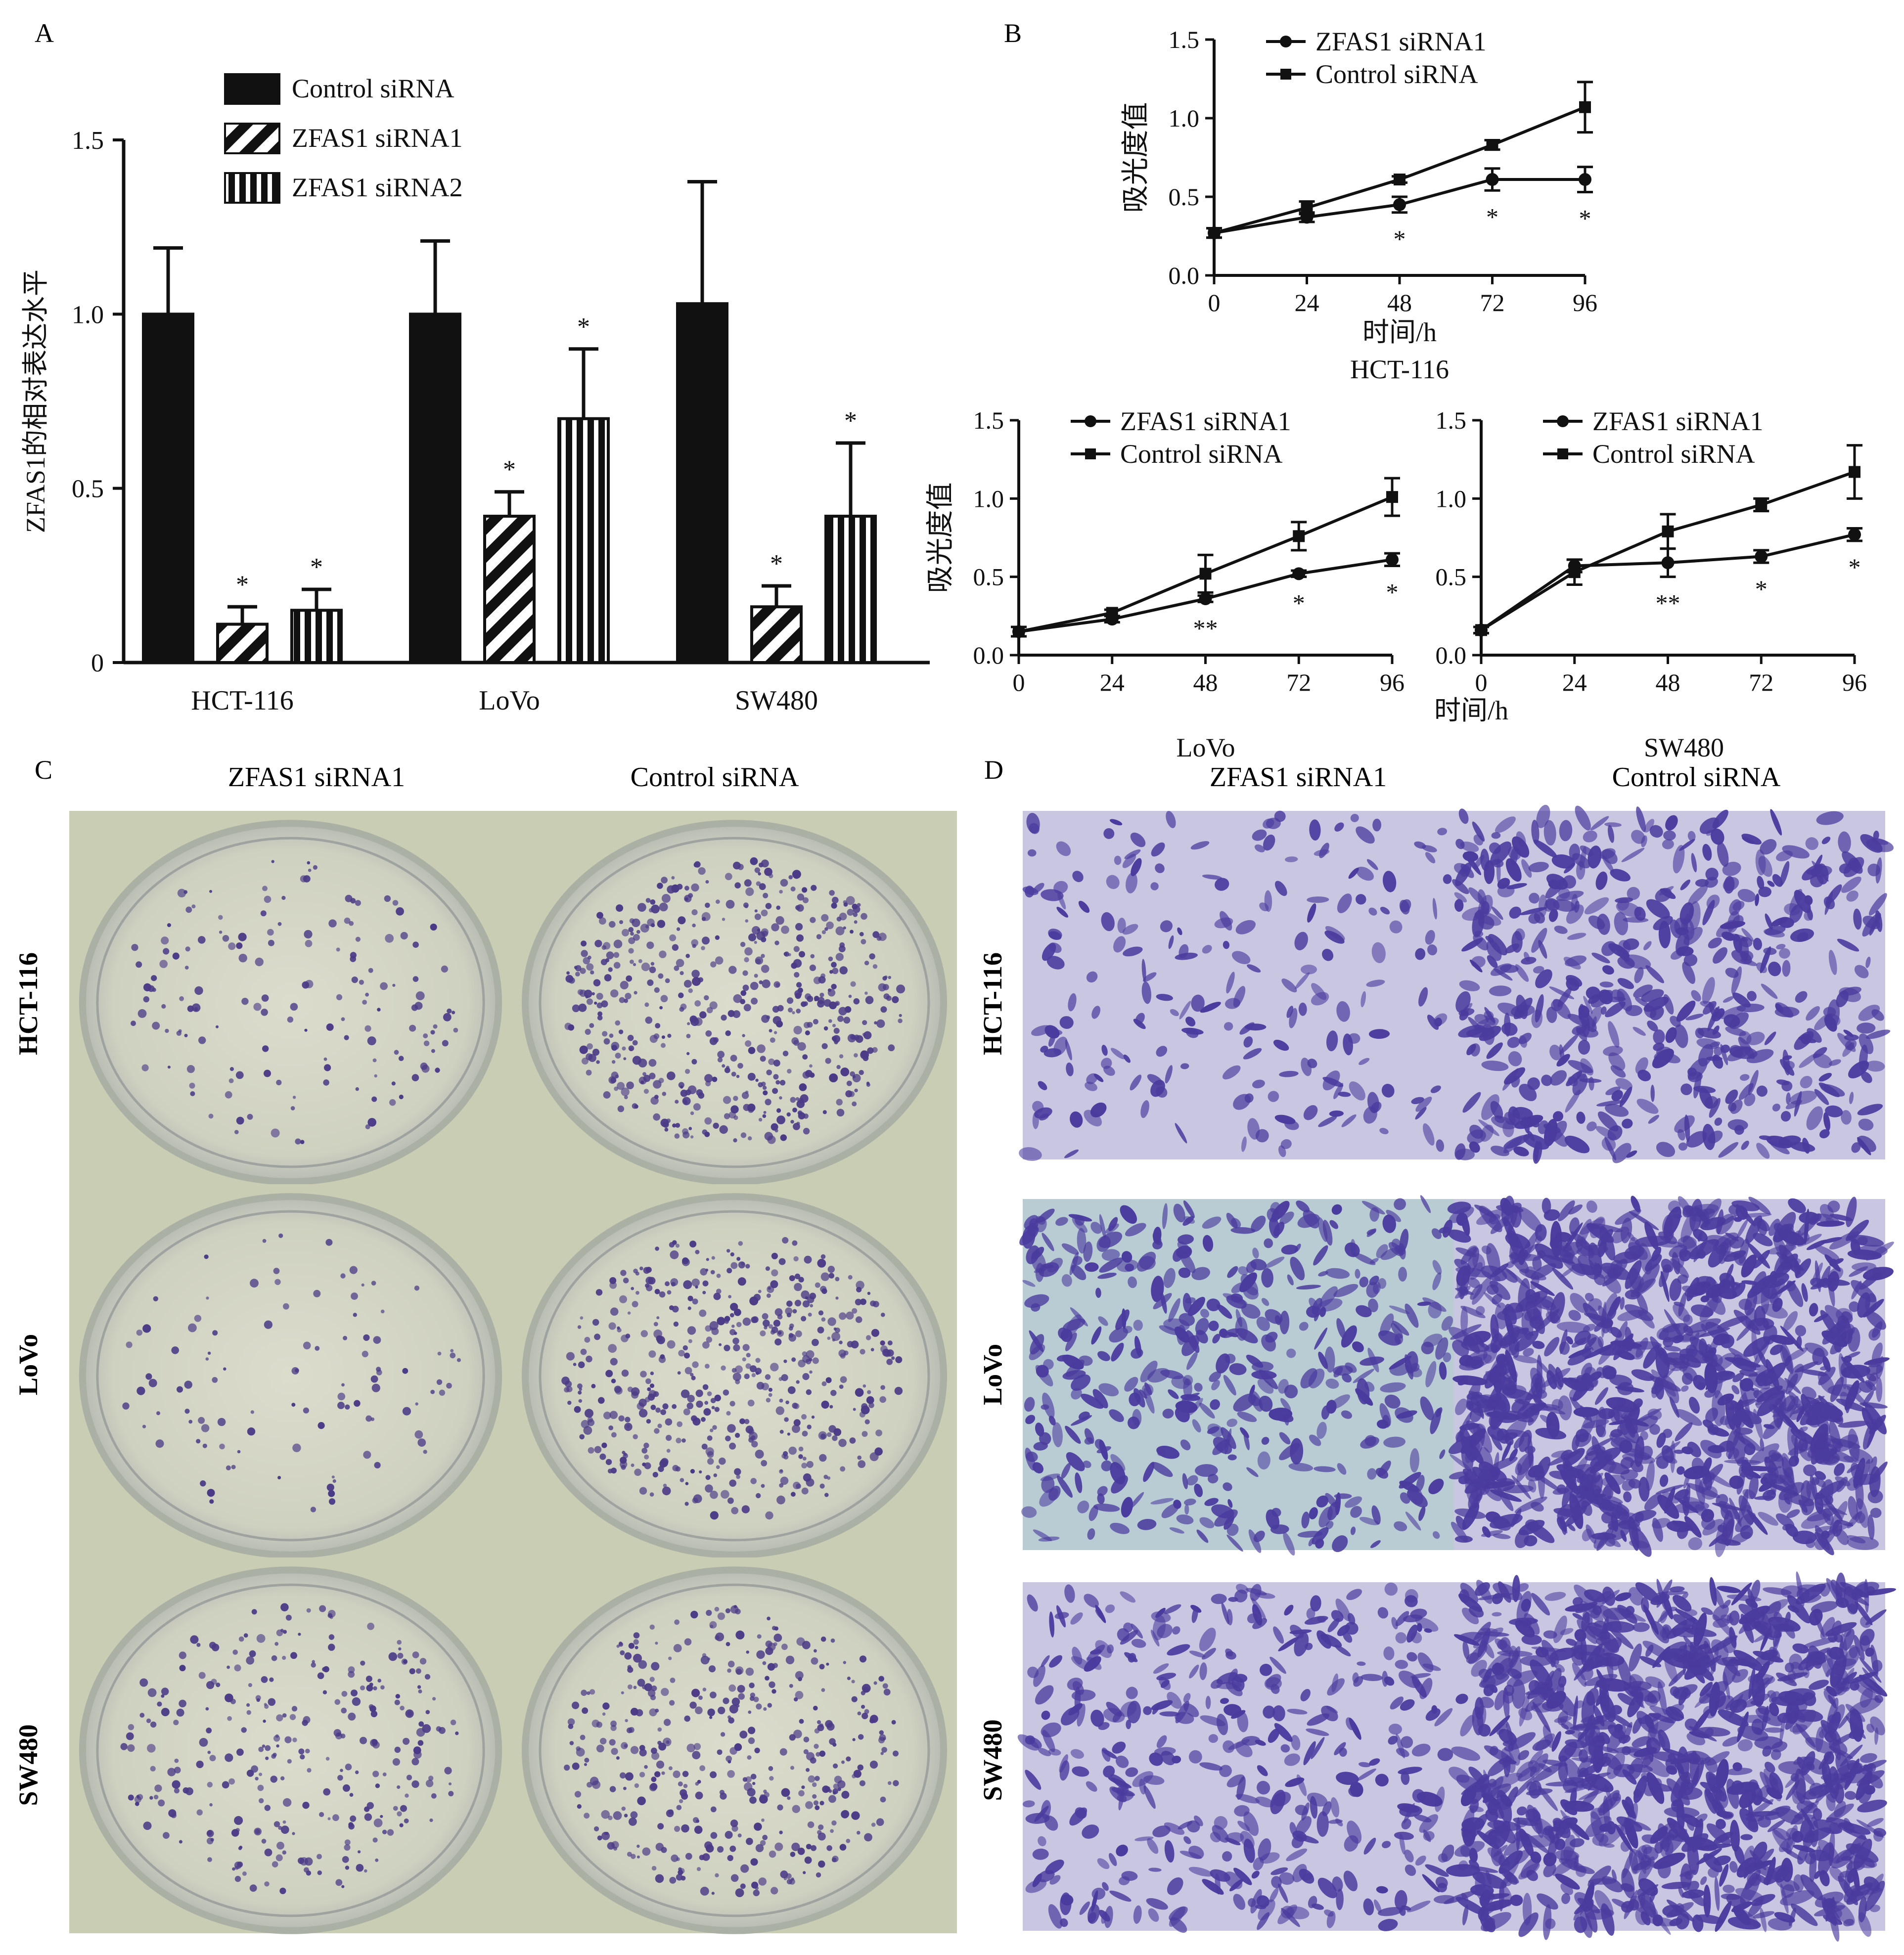  I want to click on x-tick-label: 0, so click(1214, 302).